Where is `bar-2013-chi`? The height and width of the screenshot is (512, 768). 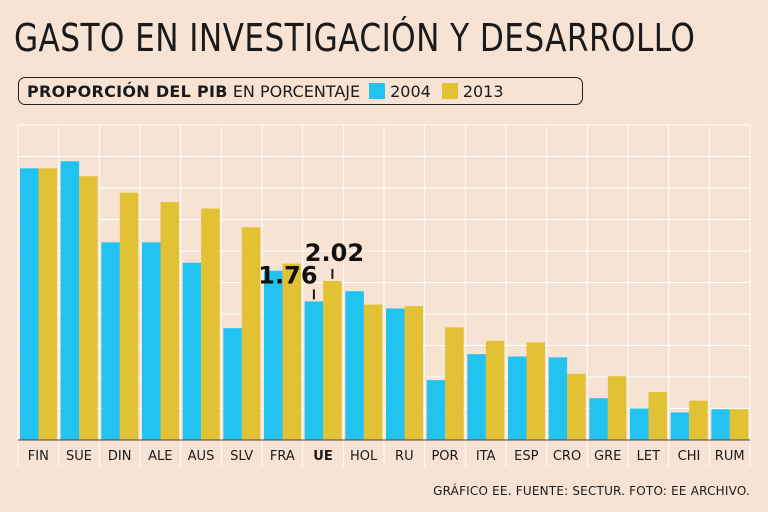 bar-2013-chi is located at coordinates (698, 420).